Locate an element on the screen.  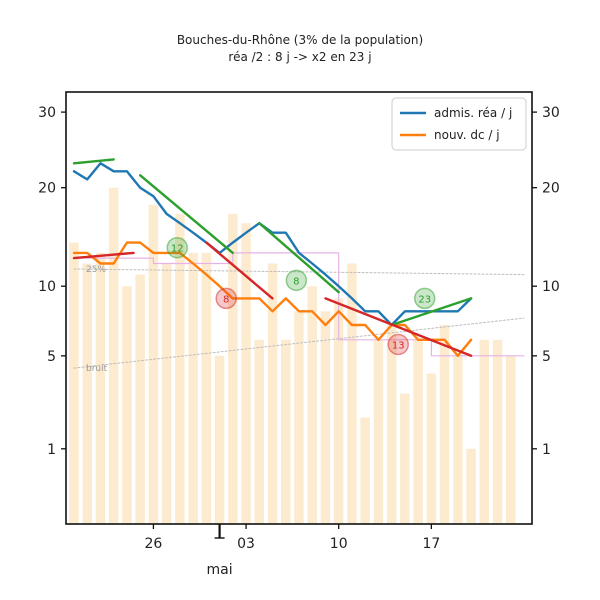
y-tick-label-left: 30 is located at coordinates (47, 113).